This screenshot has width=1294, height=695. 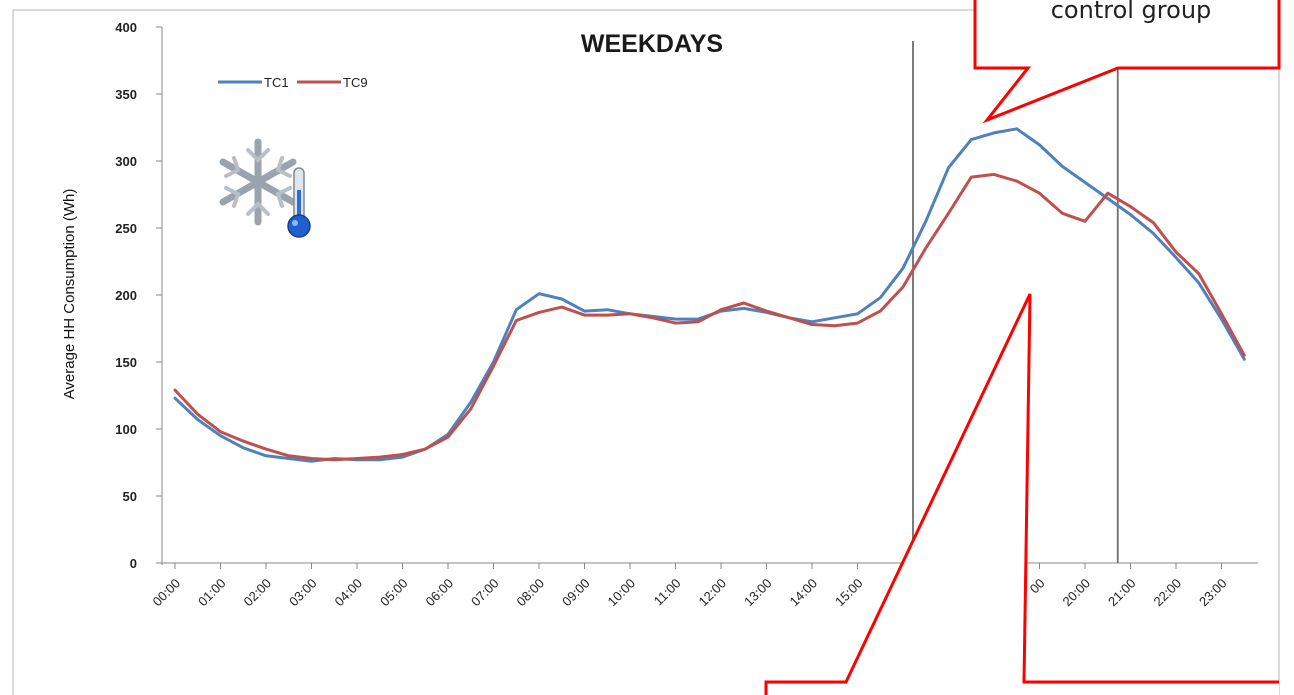 I want to click on x-tick-label: 22:00, so click(x=1168, y=593).